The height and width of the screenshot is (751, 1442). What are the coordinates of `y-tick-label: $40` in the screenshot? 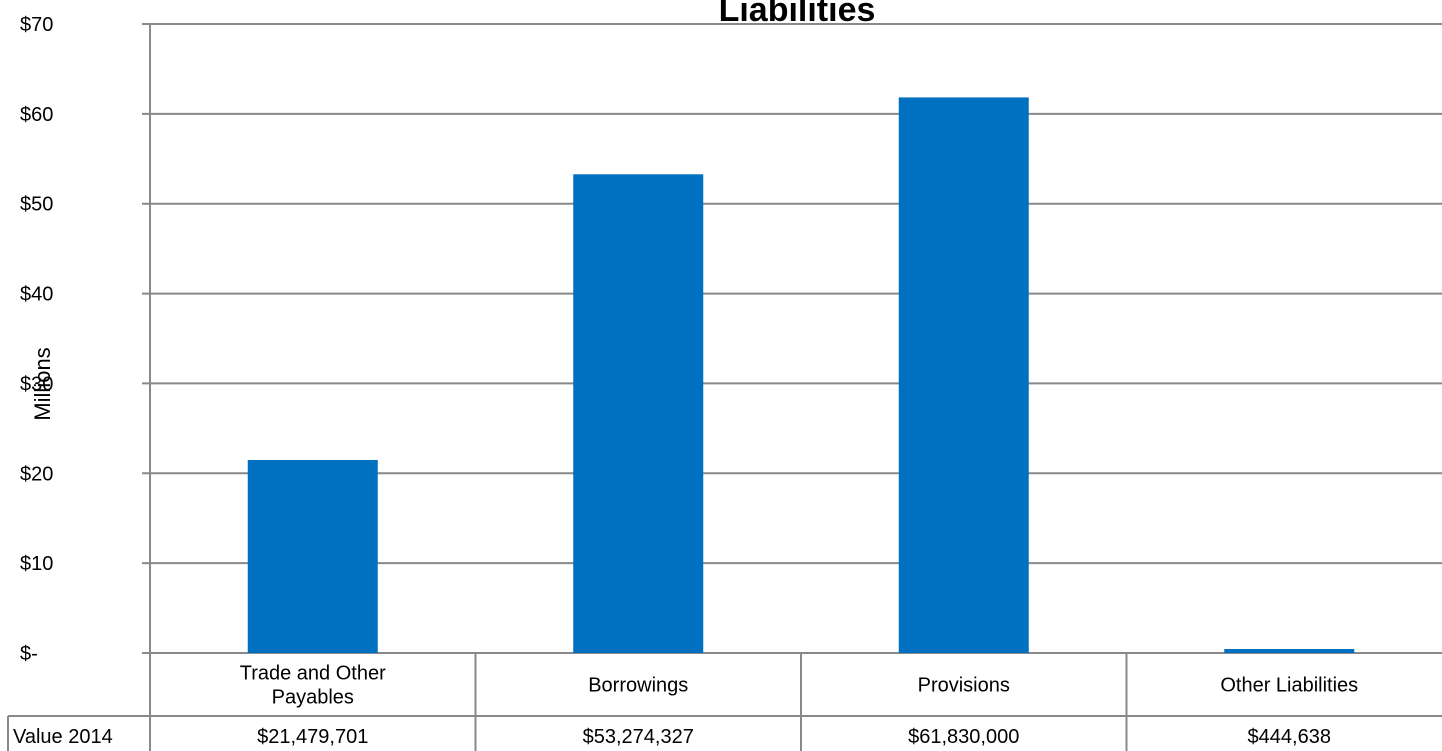 It's located at (36, 295).